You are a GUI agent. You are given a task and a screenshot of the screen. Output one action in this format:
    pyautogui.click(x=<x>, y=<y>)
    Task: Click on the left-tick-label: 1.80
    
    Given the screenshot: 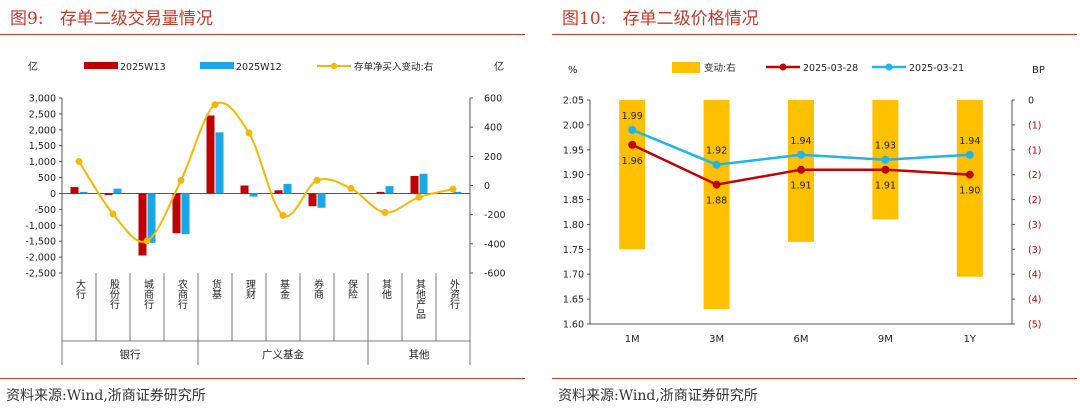 What is the action you would take?
    pyautogui.click(x=573, y=225)
    